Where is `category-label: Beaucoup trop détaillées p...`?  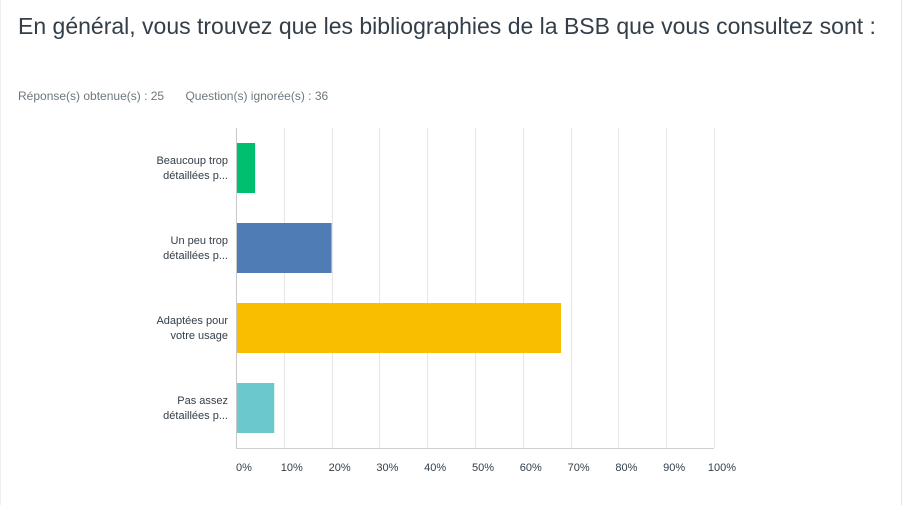
category-label: Beaucoup trop détaillées p... is located at coordinates (192, 168).